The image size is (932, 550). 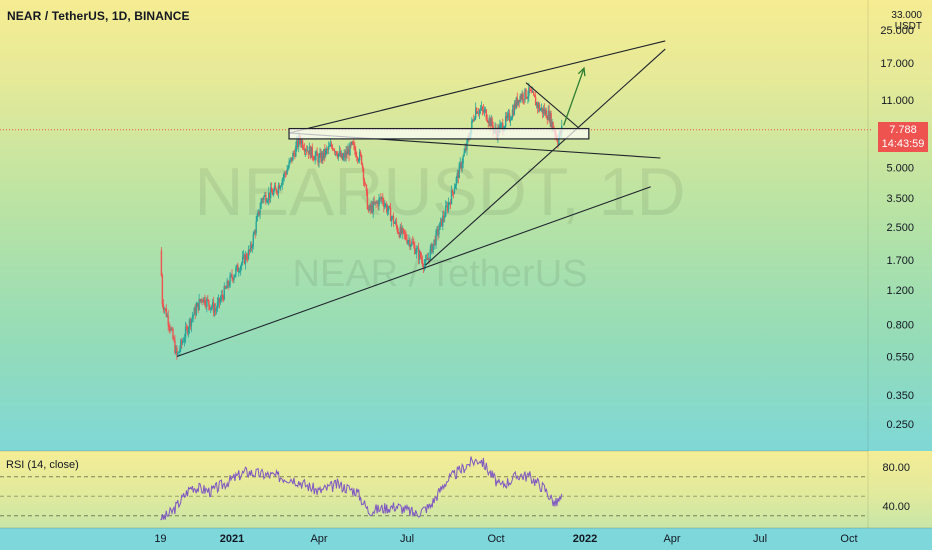 I want to click on price-tick-label: 0.250, so click(x=900, y=425).